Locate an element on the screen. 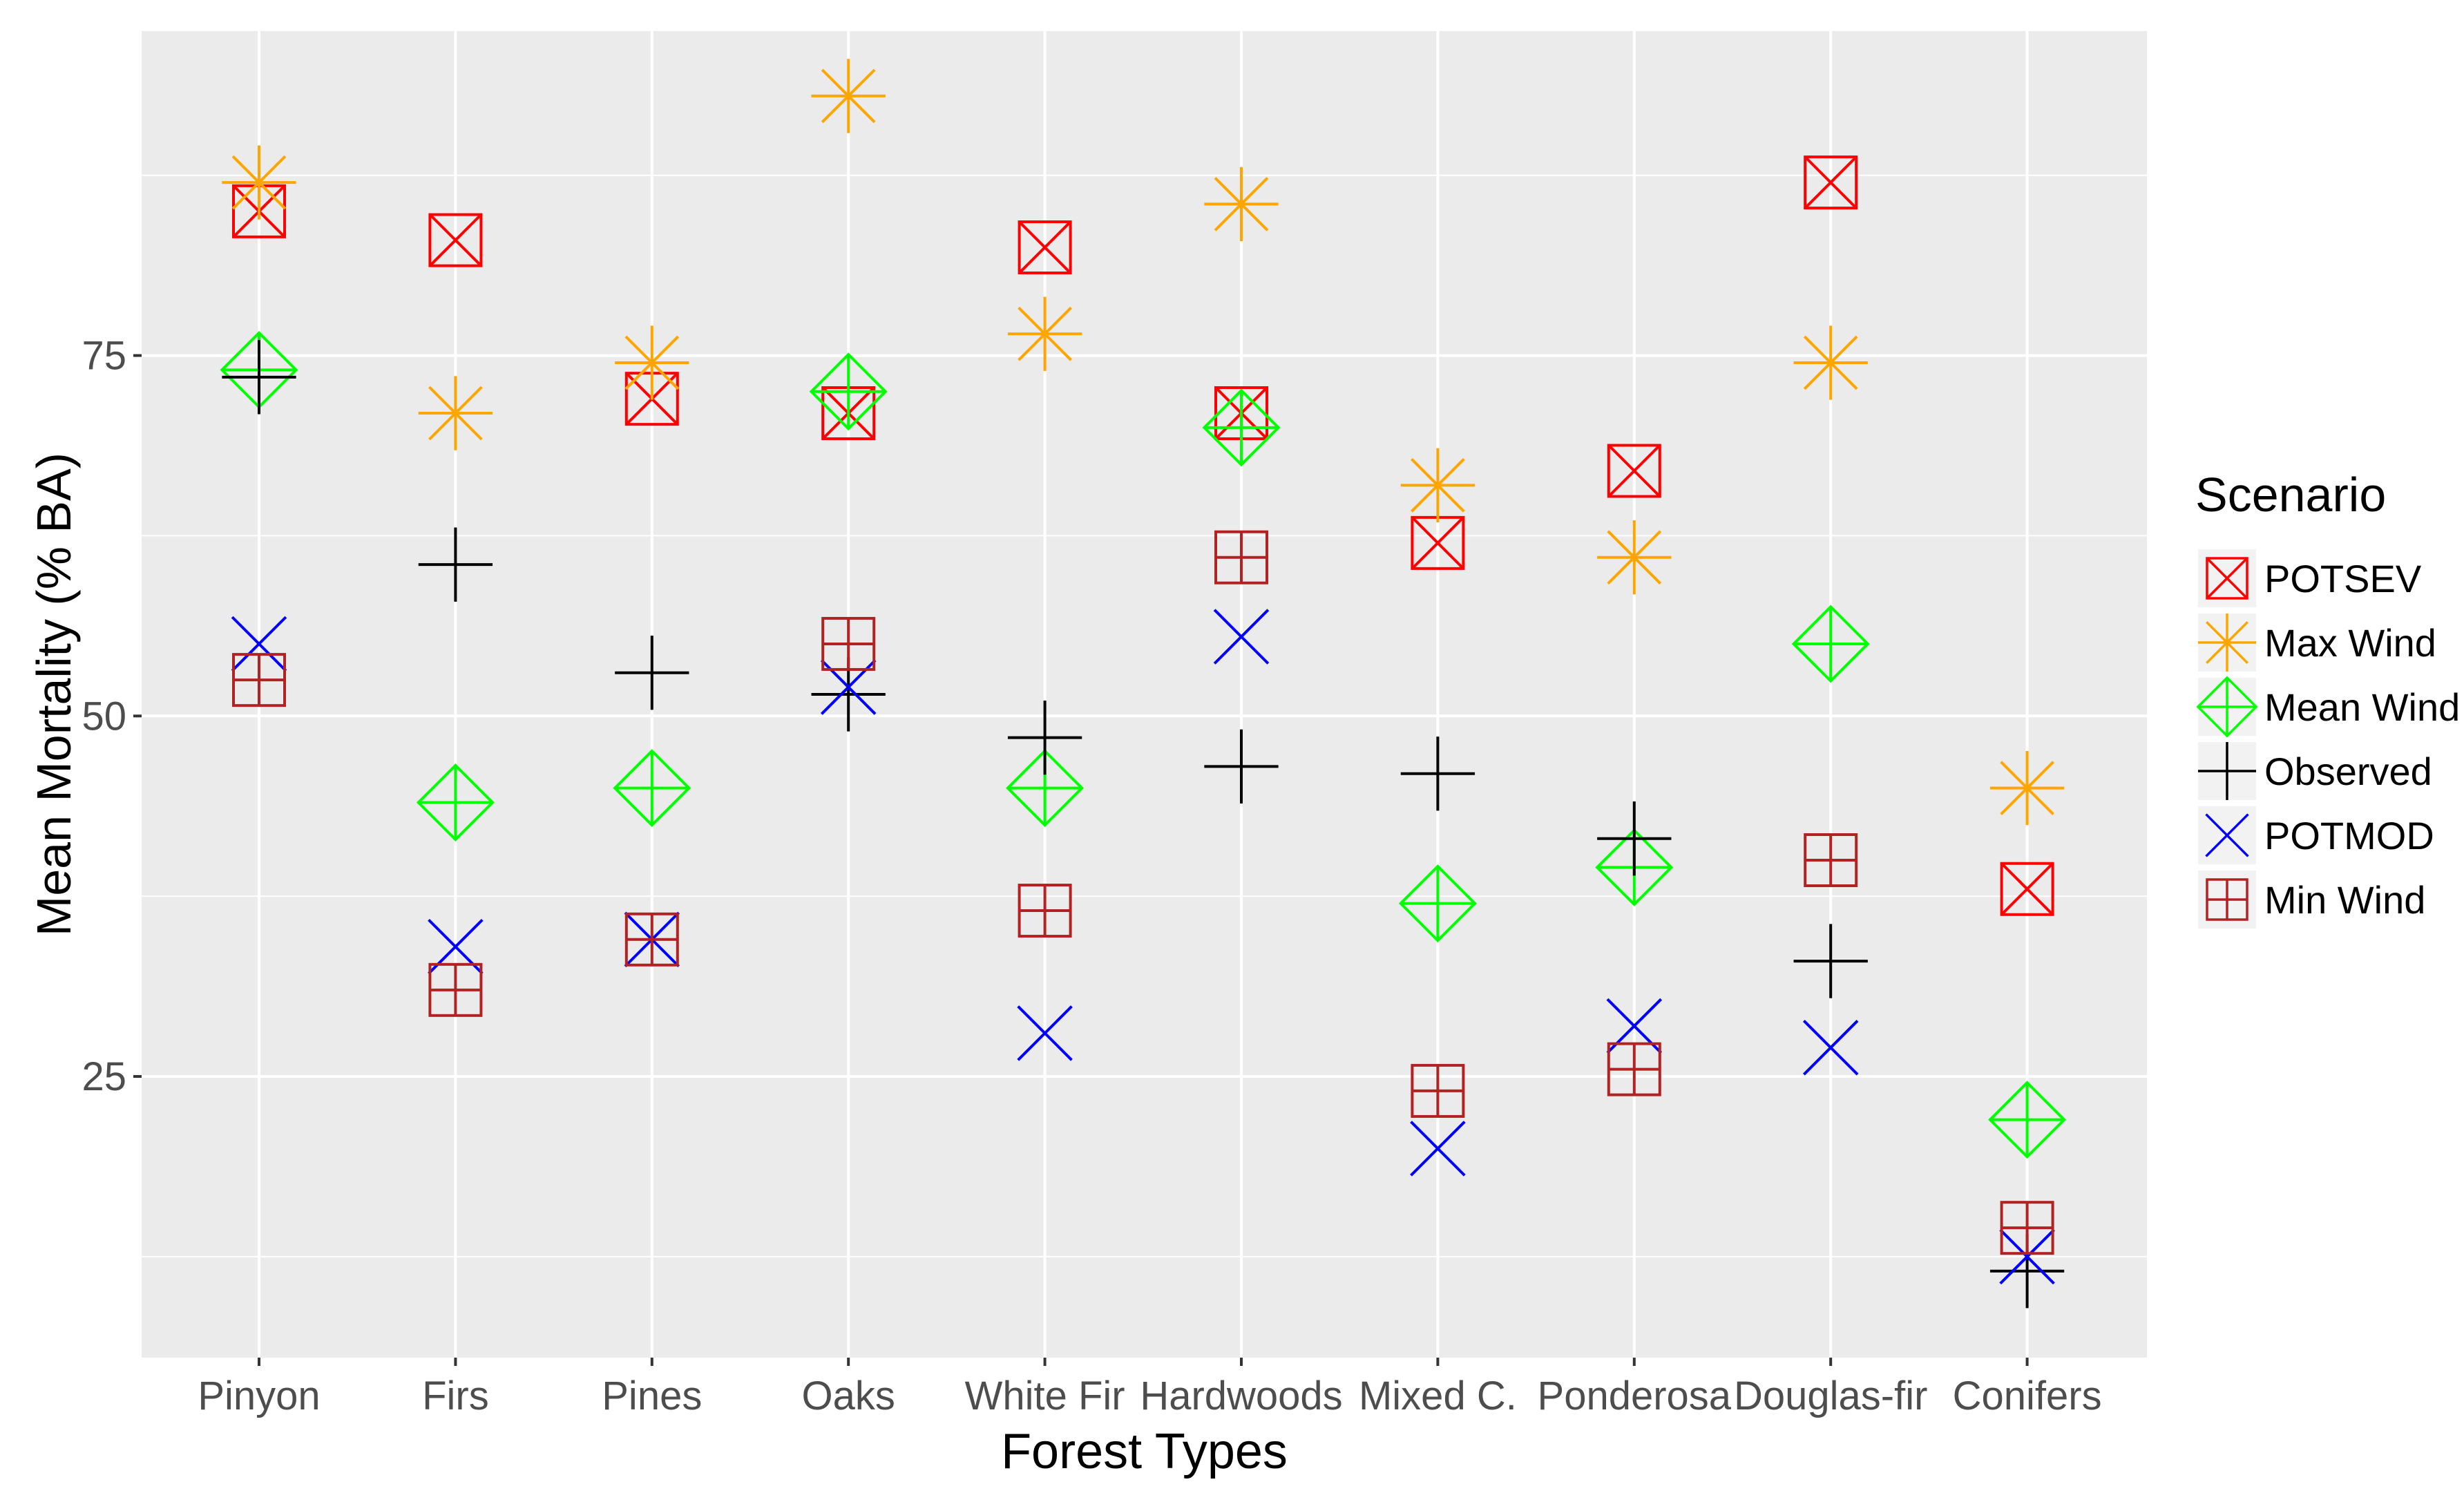 This screenshot has width=2464, height=1511. legend-item: Observed is located at coordinates (2314, 771).